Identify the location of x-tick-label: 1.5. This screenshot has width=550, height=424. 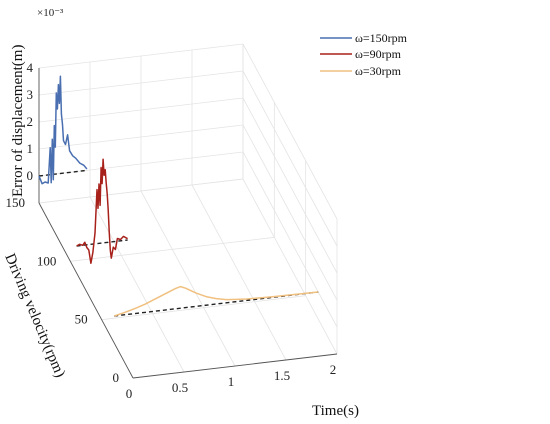
(282, 375).